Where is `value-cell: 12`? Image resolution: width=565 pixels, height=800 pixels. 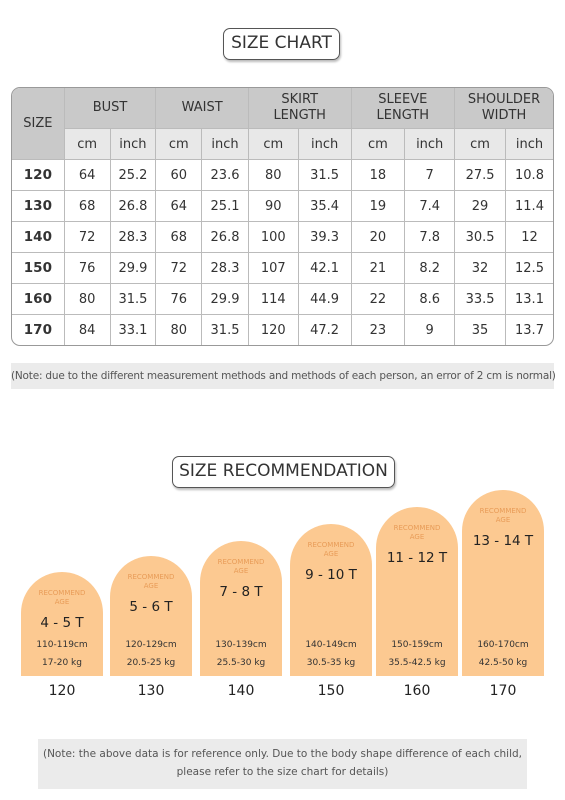 value-cell: 12 is located at coordinates (529, 237).